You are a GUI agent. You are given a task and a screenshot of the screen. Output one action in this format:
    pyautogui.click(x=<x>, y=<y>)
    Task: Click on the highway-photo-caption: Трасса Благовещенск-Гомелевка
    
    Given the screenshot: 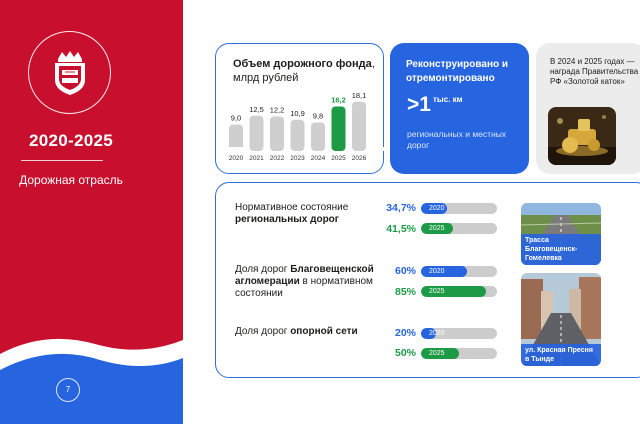 What is the action you would take?
    pyautogui.click(x=561, y=249)
    